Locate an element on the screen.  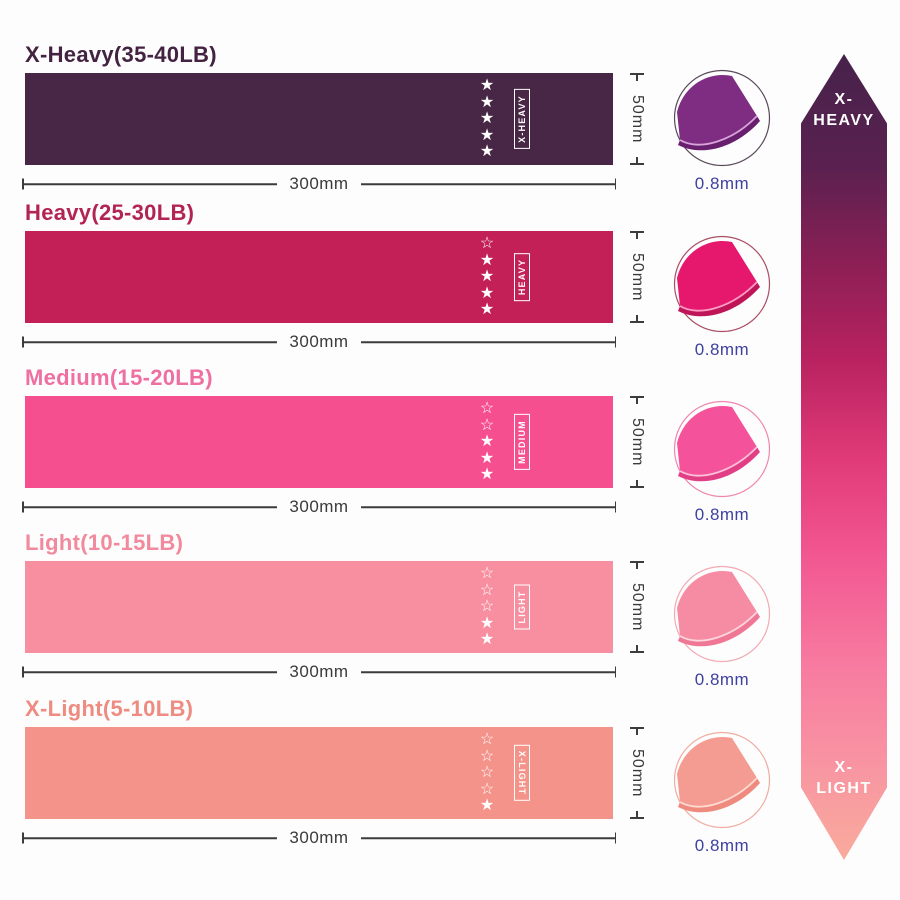
resistance-band: ☆ ☆ ★ ★ ★ MEDIUM is located at coordinates (319, 442).